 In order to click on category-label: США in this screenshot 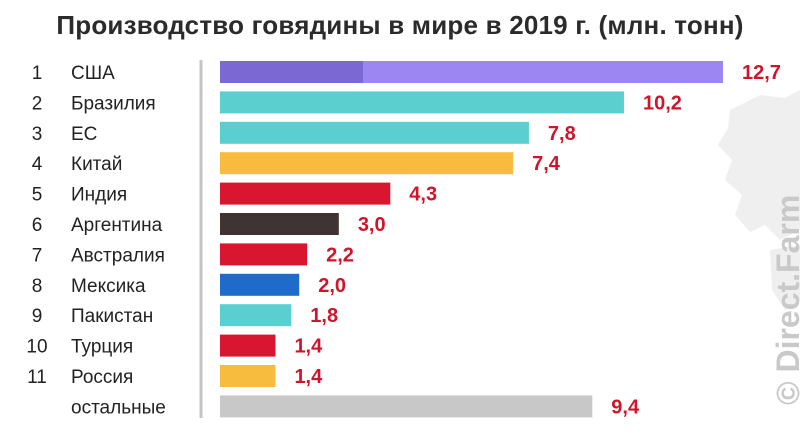, I will do `click(93, 73)`.